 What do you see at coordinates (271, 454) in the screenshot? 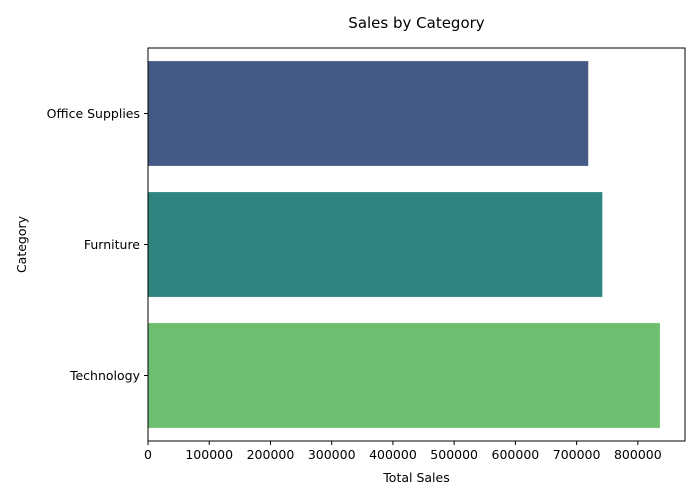
I see `x-tick-label-2: 200000` at bounding box center [271, 454].